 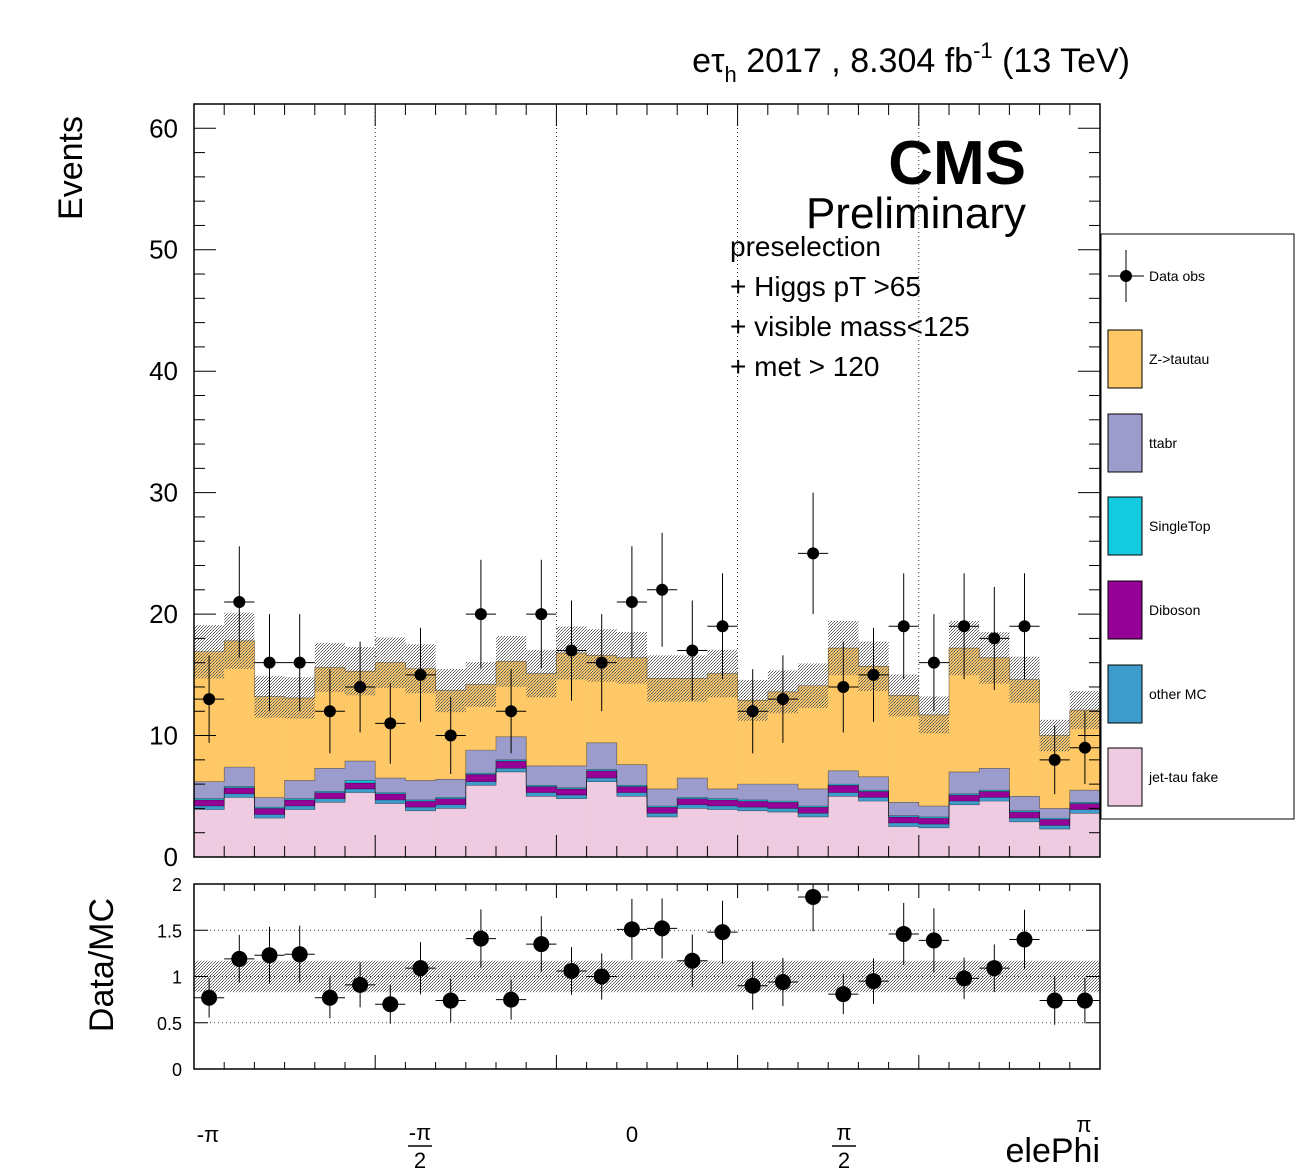 I want to click on y-tick-label: 20, so click(x=163, y=614).